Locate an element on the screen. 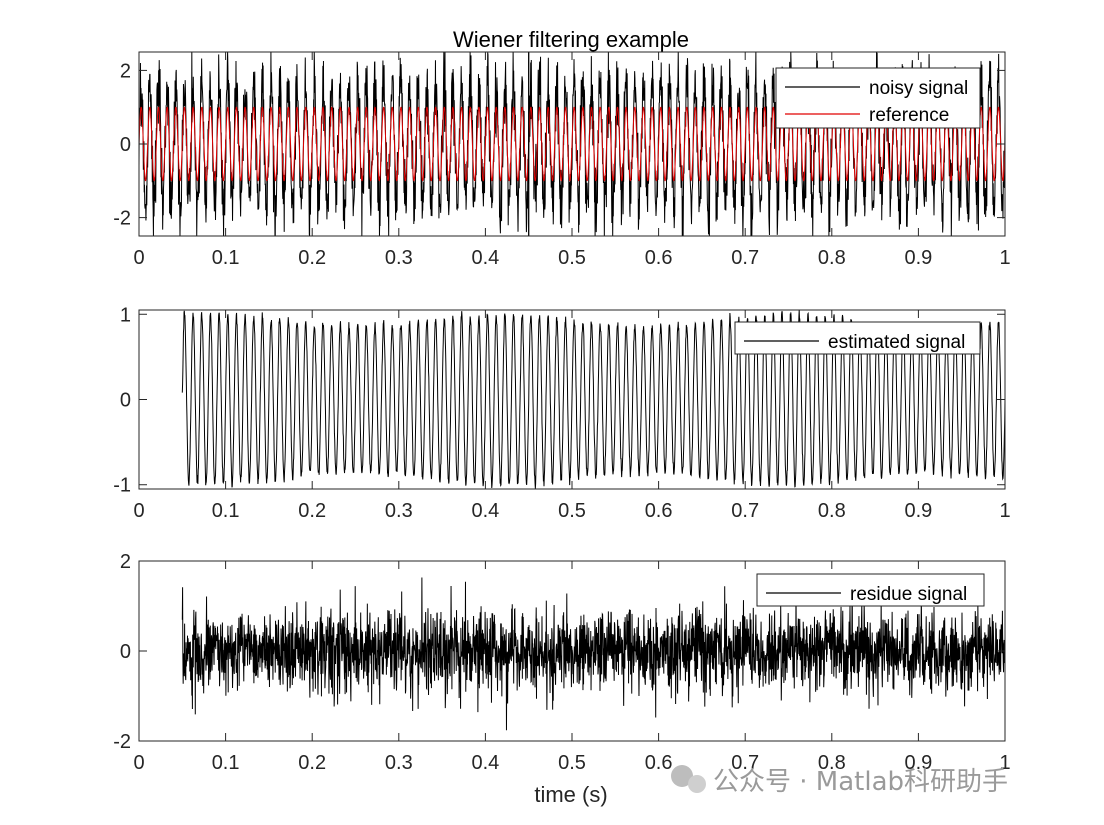  legend-label: reference is located at coordinates (909, 115).